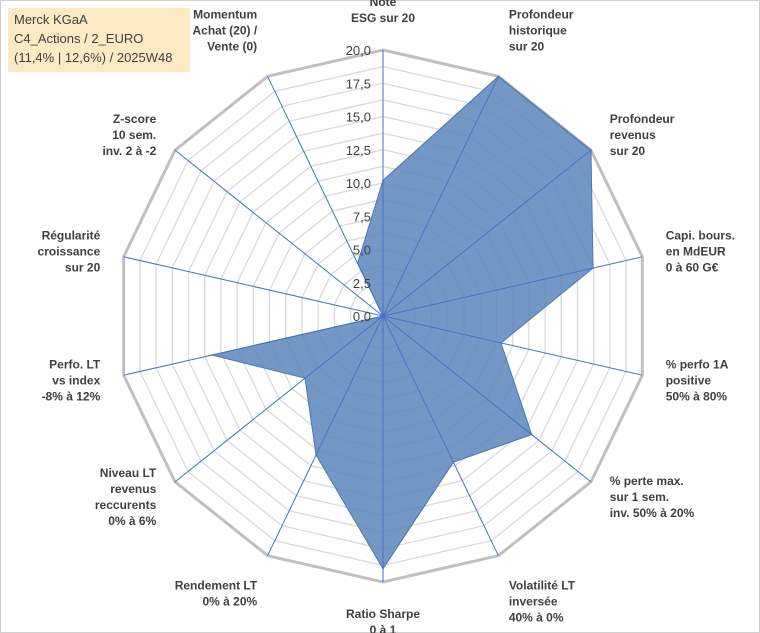  What do you see at coordinates (225, 15) in the screenshot?
I see `category-label: Momentum` at bounding box center [225, 15].